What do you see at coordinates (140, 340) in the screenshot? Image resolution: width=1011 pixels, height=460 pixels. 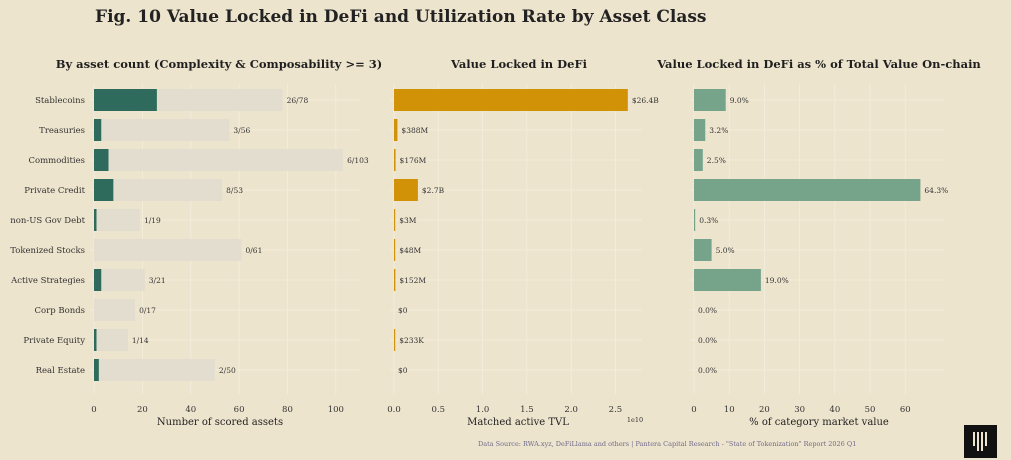 I see `data-label: 1/14` at bounding box center [140, 340].